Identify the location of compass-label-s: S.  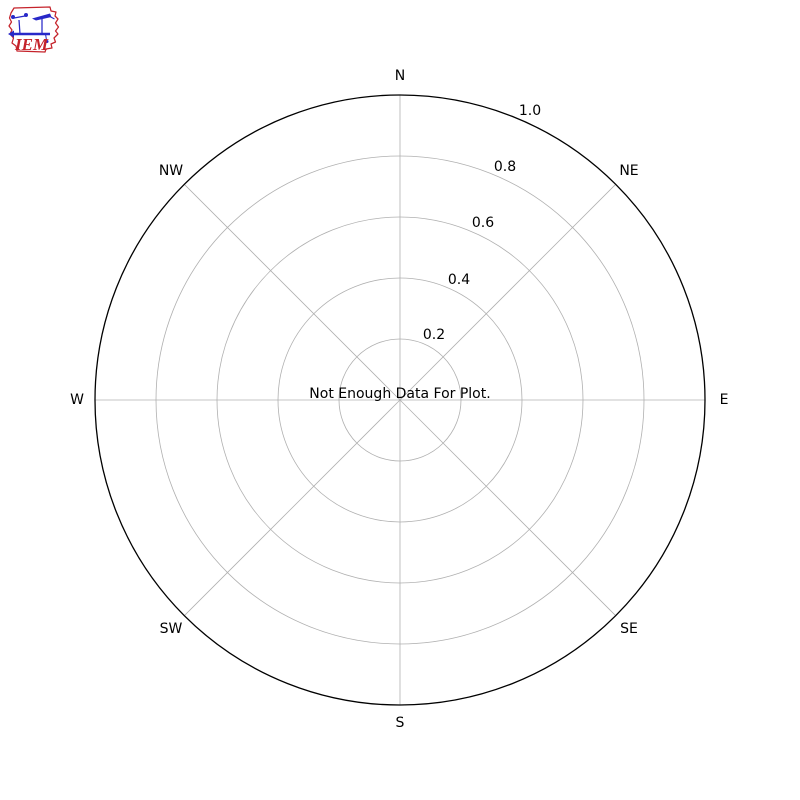
(400, 723).